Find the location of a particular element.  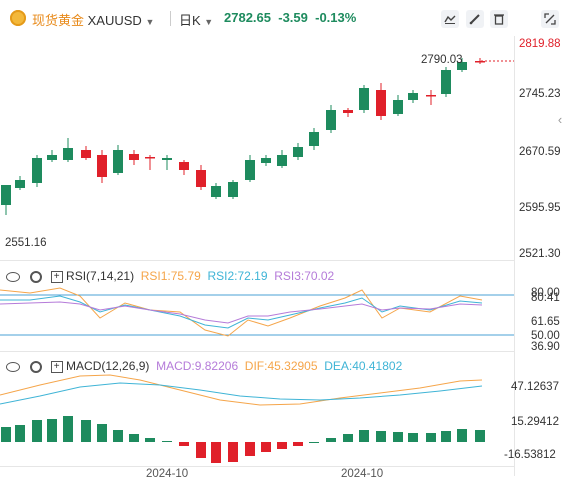

price-label-top: 2819.88 is located at coordinates (540, 44).